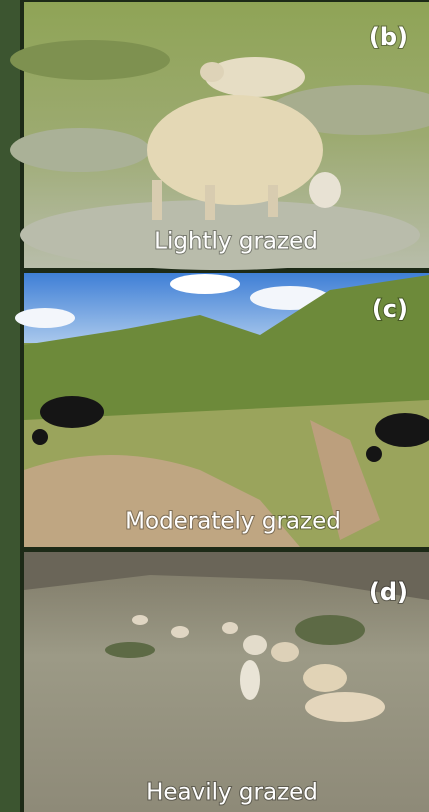  What do you see at coordinates (233, 522) in the screenshot?
I see `panel-caption: Moderately grazed` at bounding box center [233, 522].